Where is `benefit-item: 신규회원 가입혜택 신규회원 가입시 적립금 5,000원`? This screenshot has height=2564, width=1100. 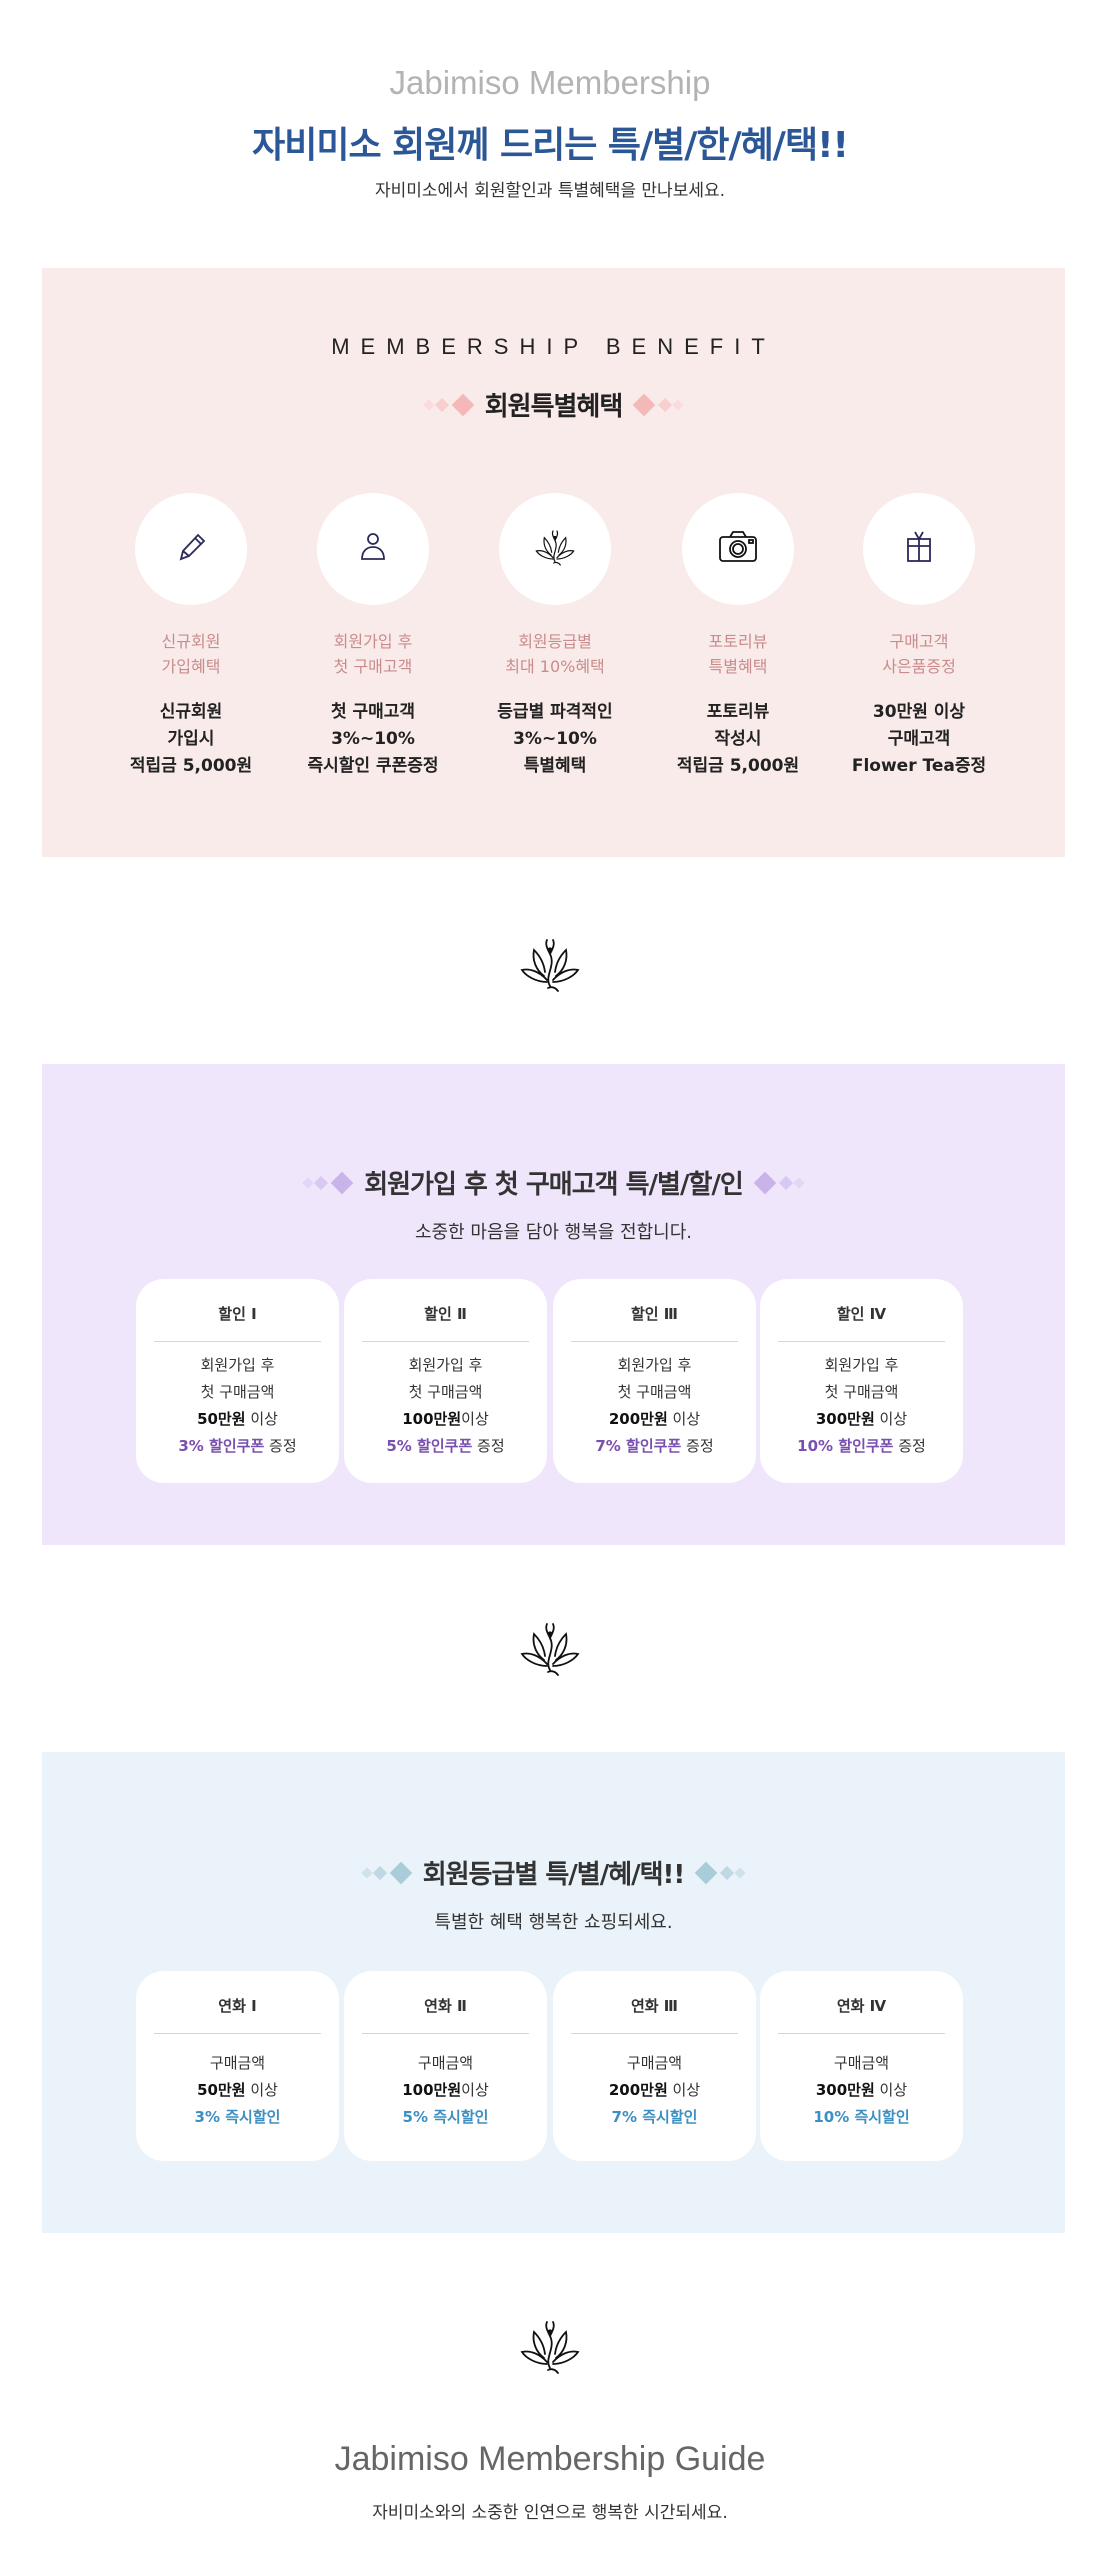 benefit-item: 신규회원 가입혜택 신규회원 가입시 적립금 5,000원 is located at coordinates (191, 636).